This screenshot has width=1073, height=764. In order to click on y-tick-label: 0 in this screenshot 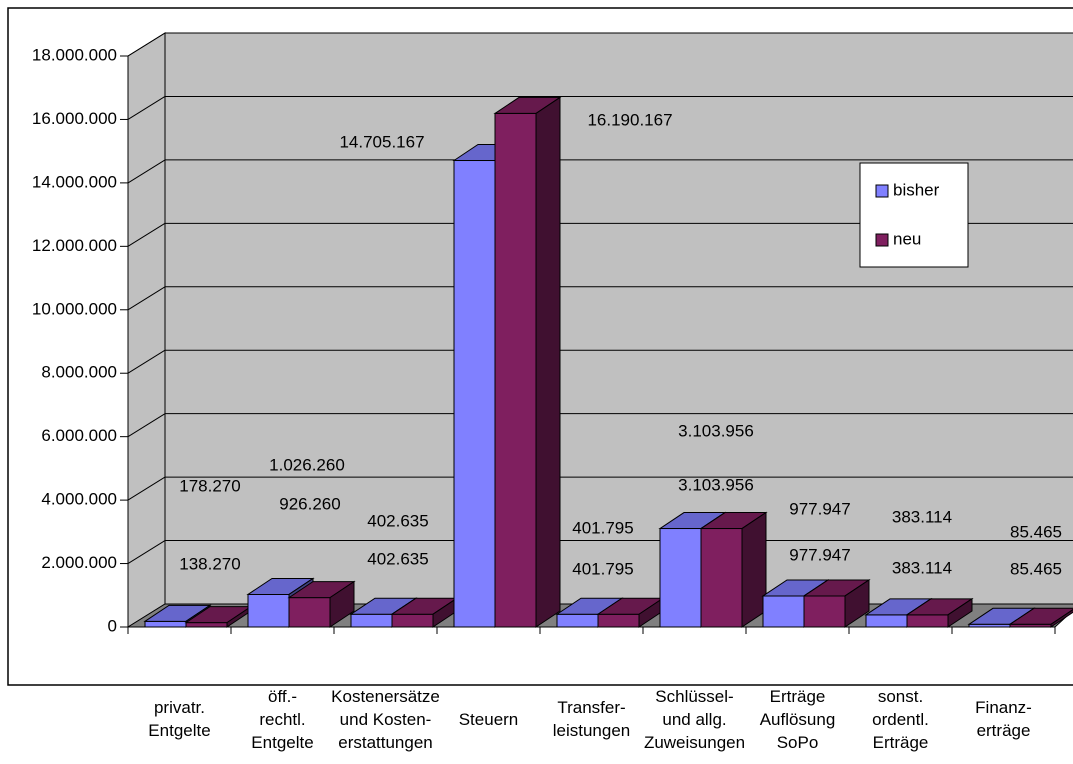, I will do `click(112, 625)`.